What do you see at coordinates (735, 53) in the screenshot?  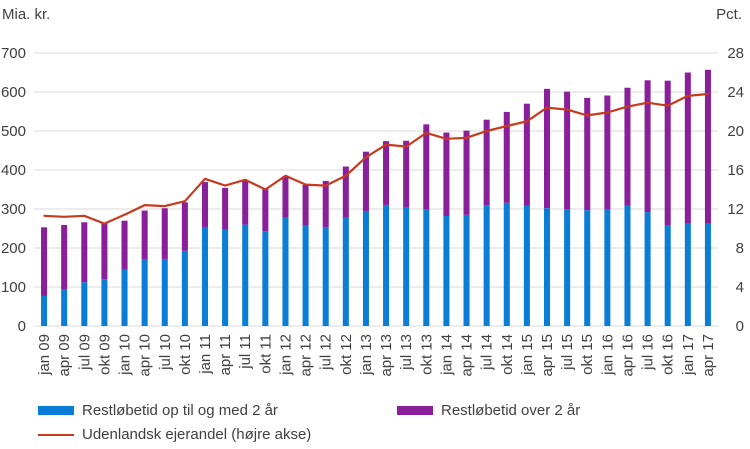 I see `y-right-tick-label: 28` at bounding box center [735, 53].